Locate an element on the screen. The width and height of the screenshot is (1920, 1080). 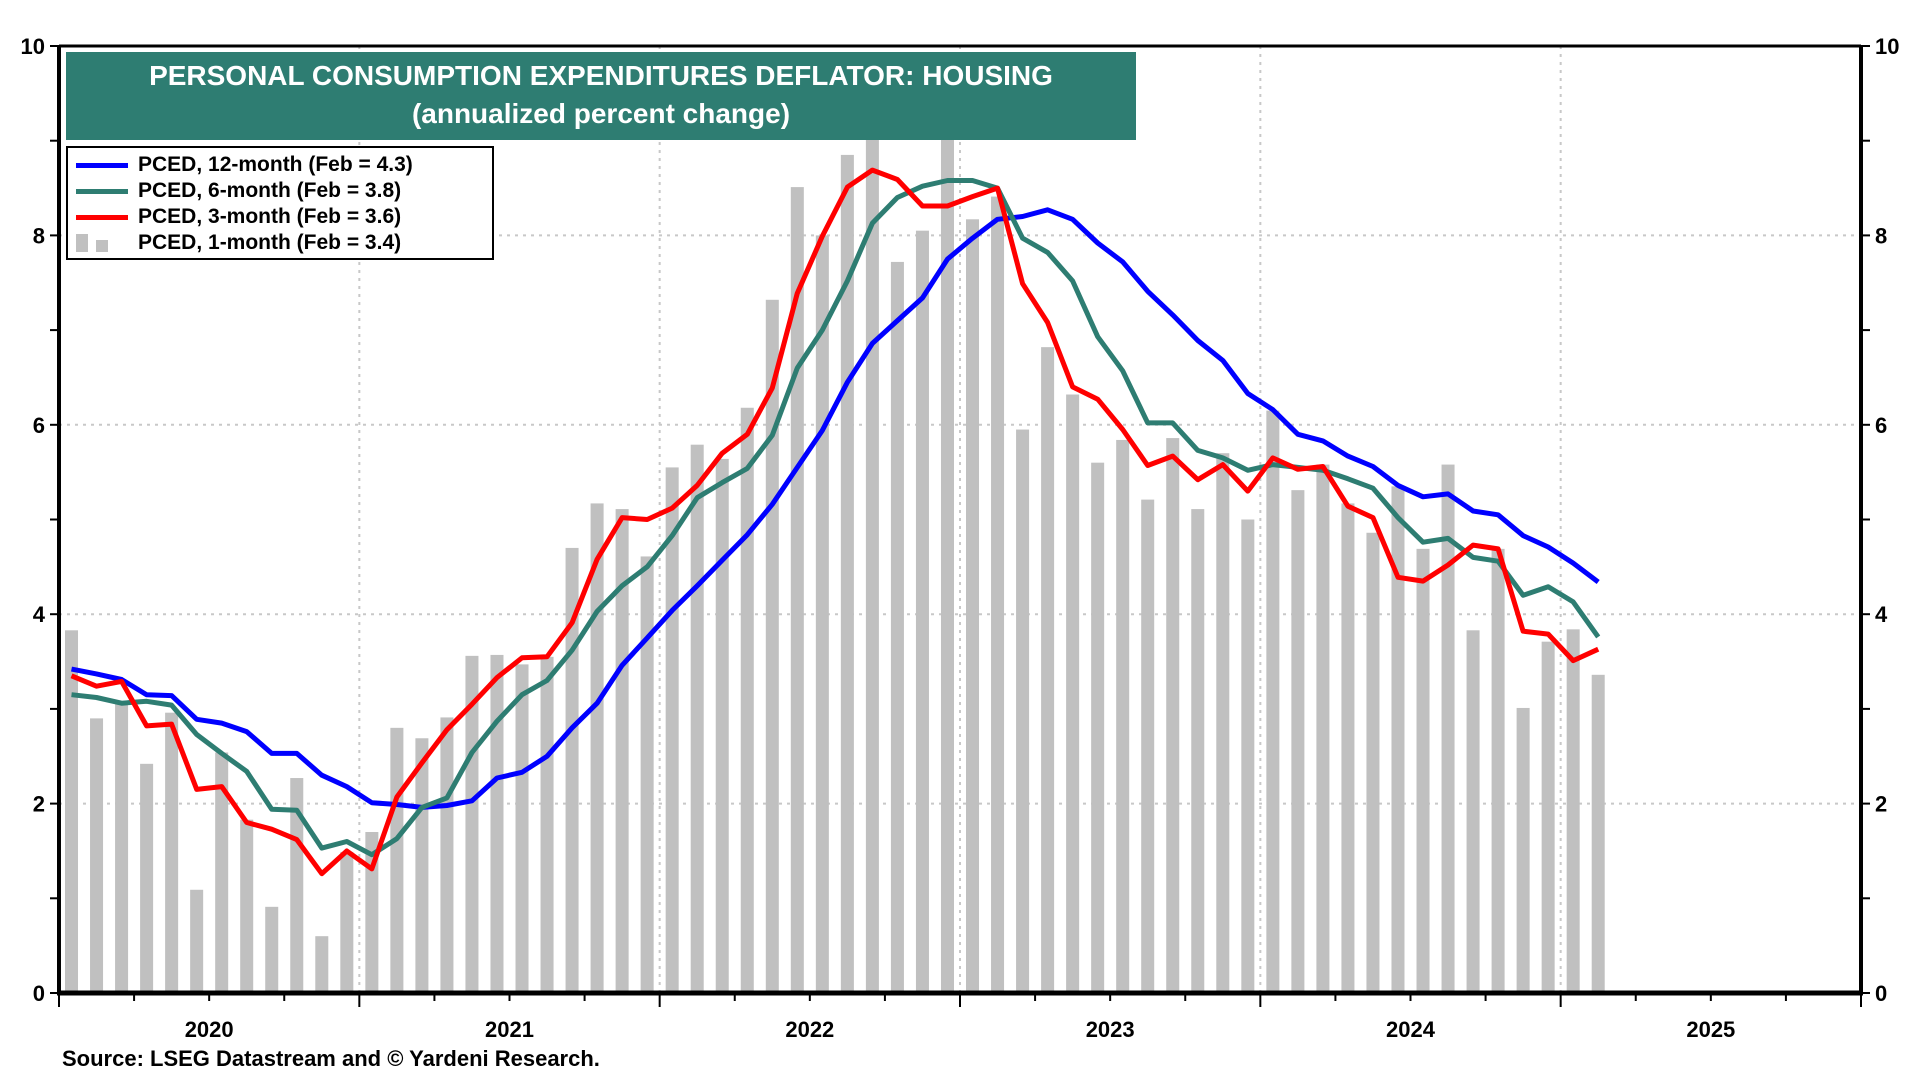
x-tick-label: 2021 is located at coordinates (509, 1029).